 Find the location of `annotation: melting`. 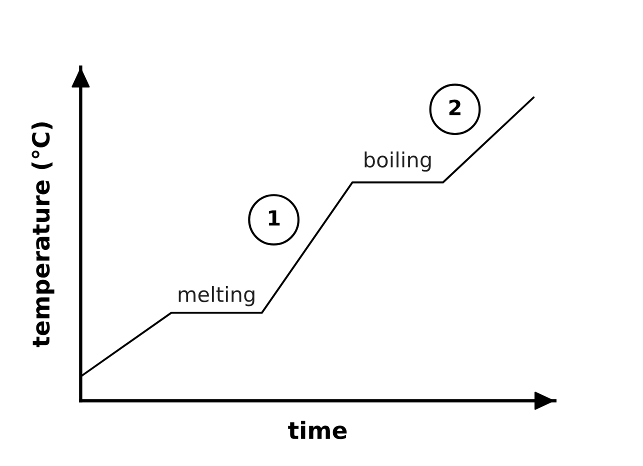

annotation: melting is located at coordinates (216, 296).